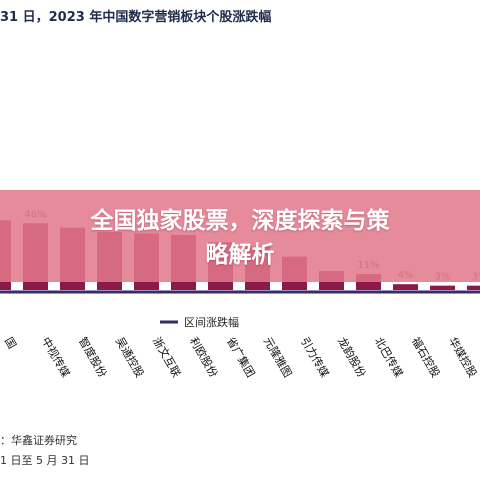 The height and width of the screenshot is (480, 480). Describe the element at coordinates (315, 357) in the screenshot. I see `tick-label-9: 引力传媒` at that location.